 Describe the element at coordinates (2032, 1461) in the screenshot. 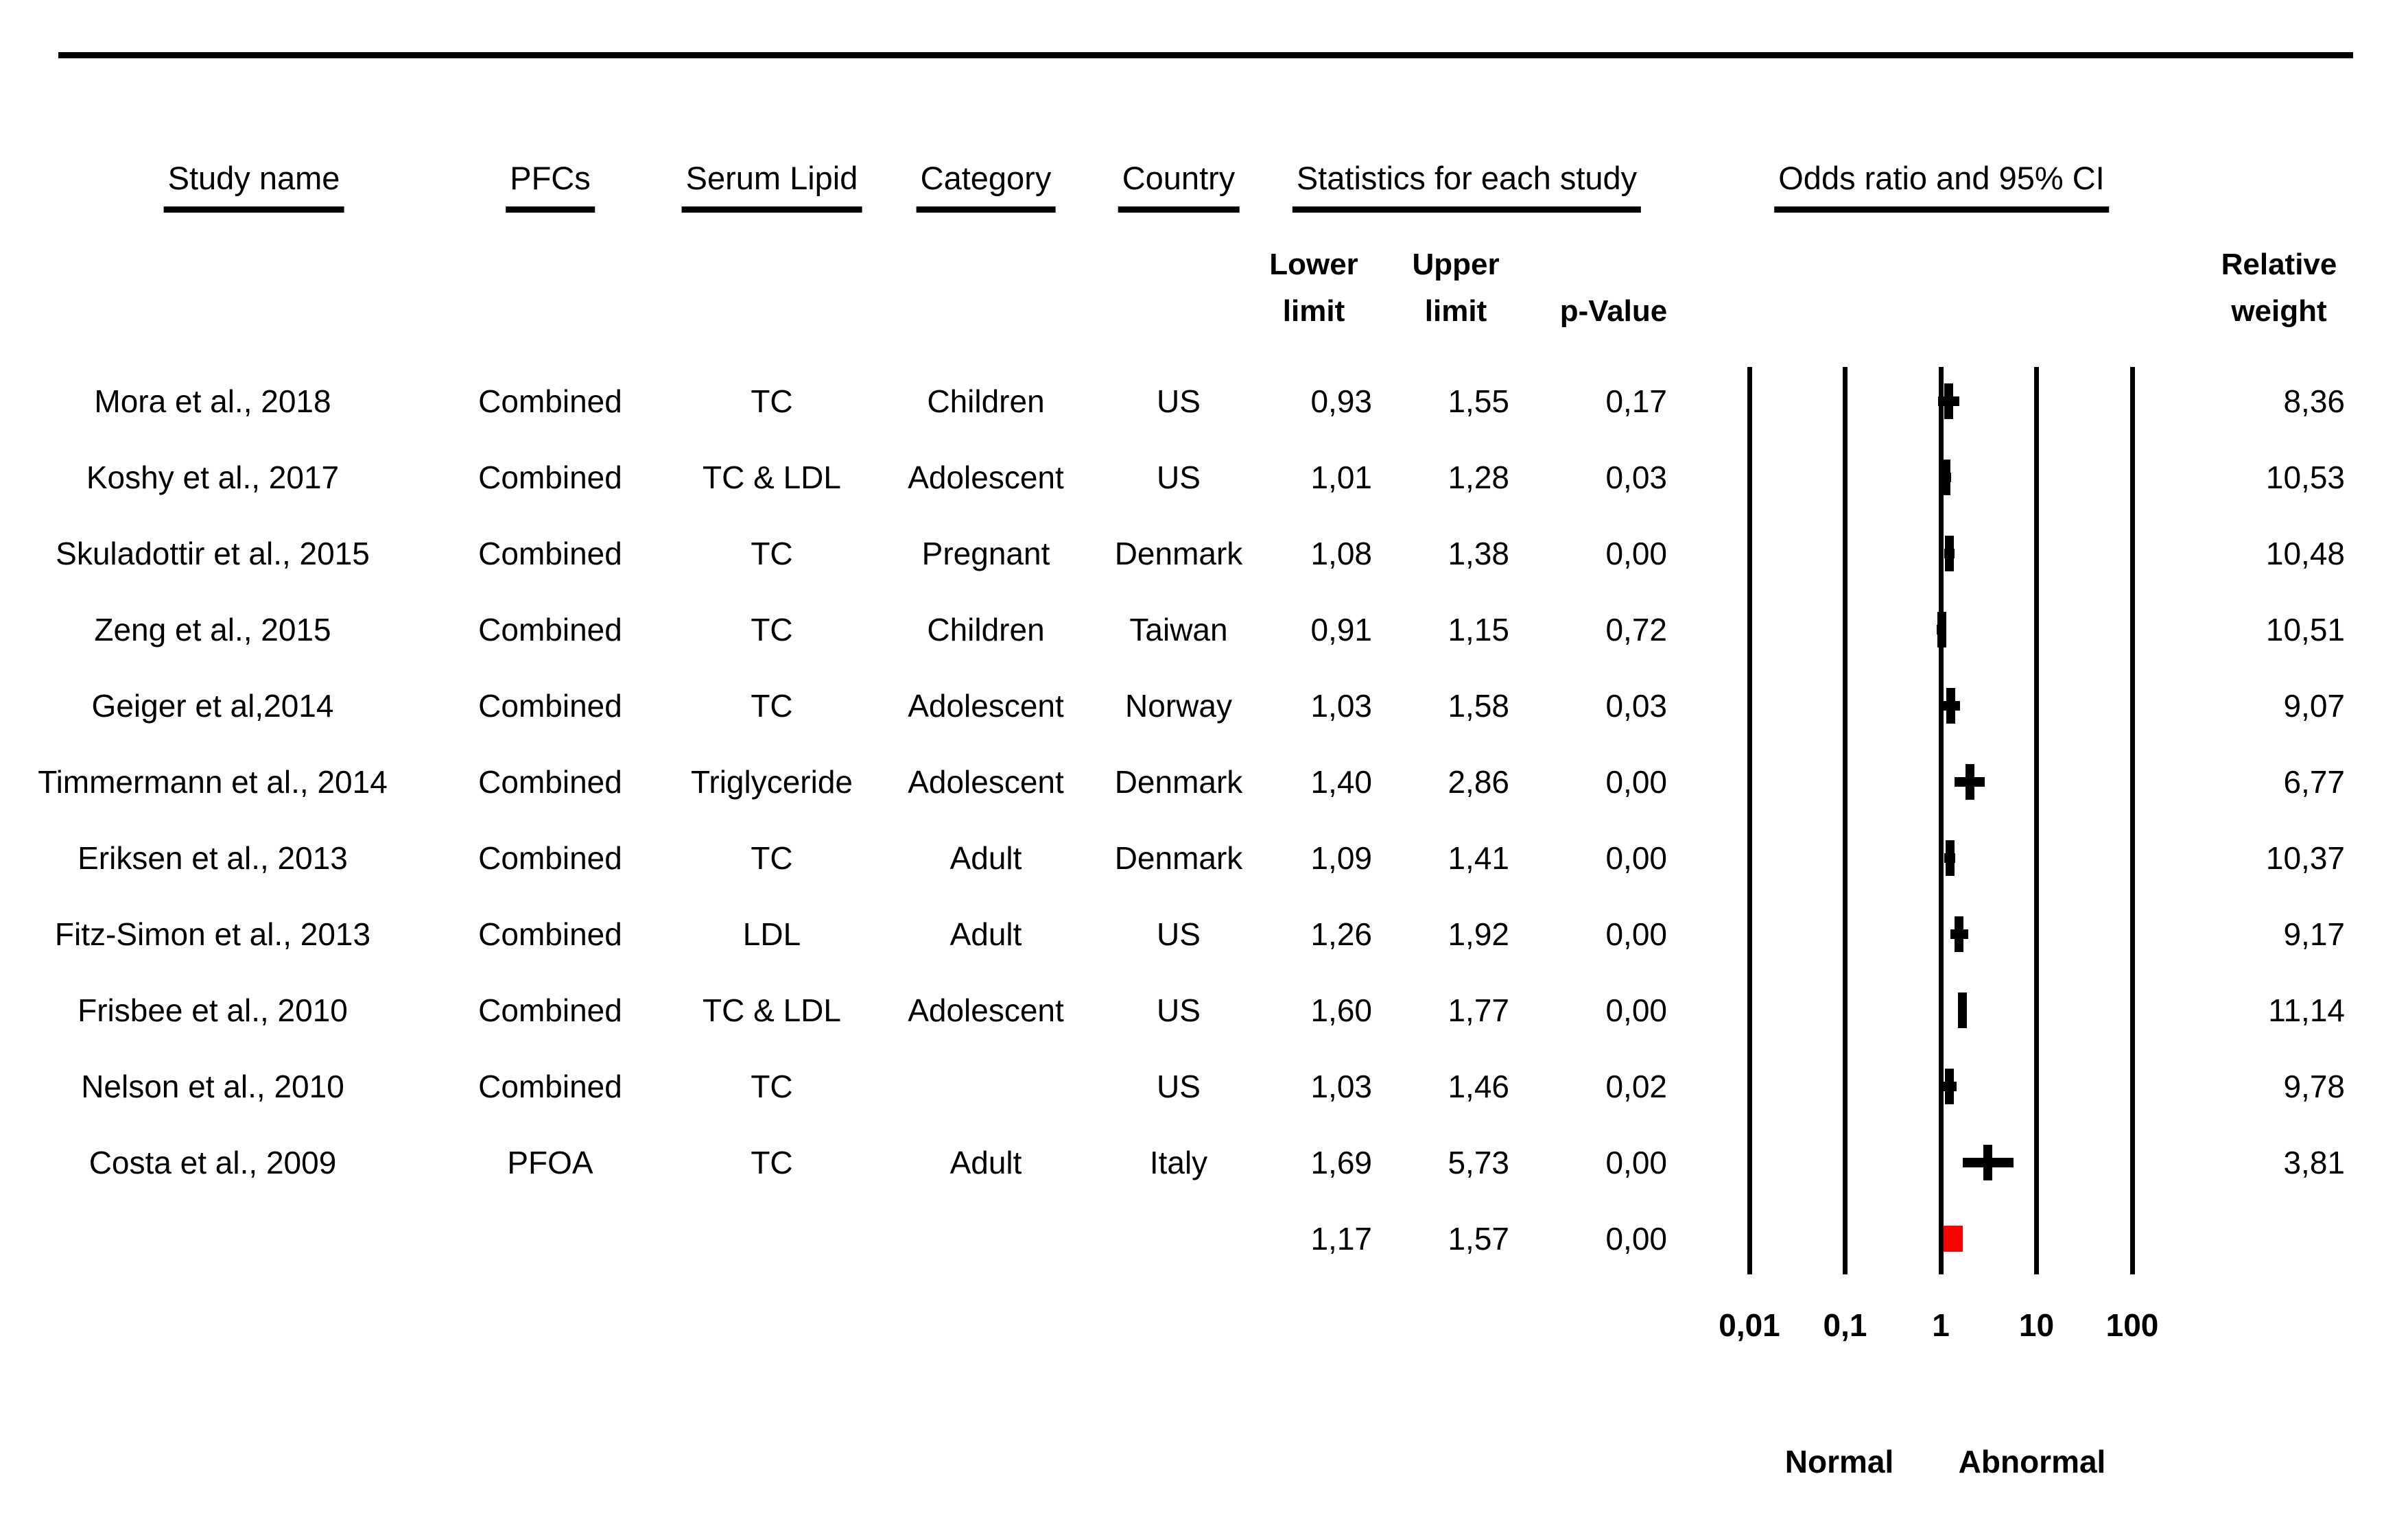

I see `axis-label-abnormal: Abnormal` at that location.